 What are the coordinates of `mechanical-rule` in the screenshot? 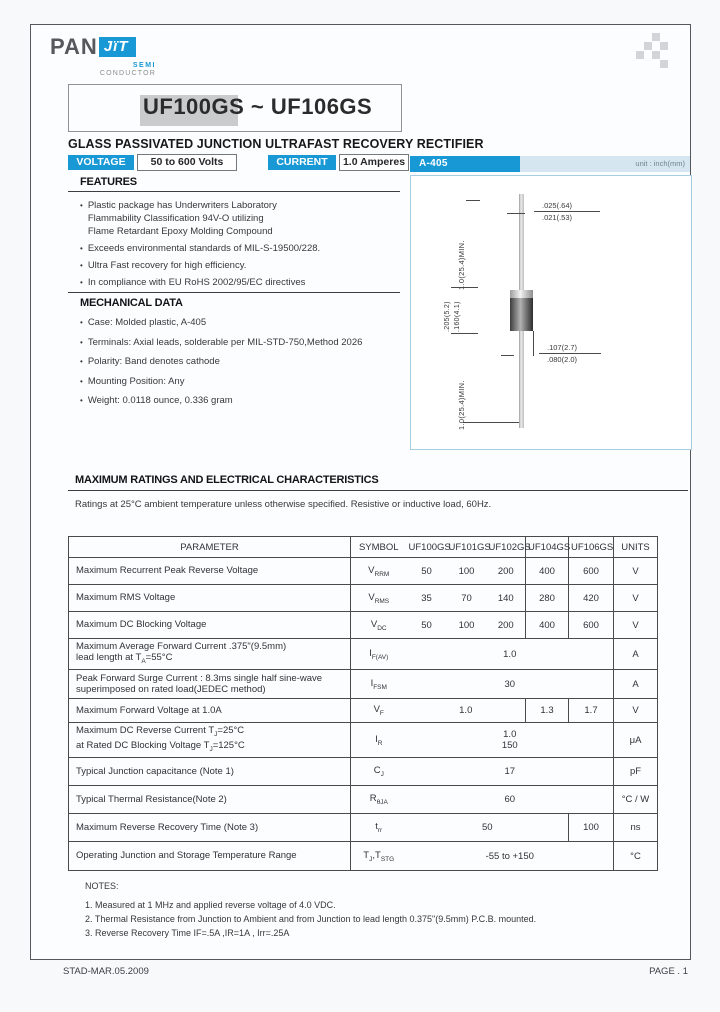 It's located at (234, 292).